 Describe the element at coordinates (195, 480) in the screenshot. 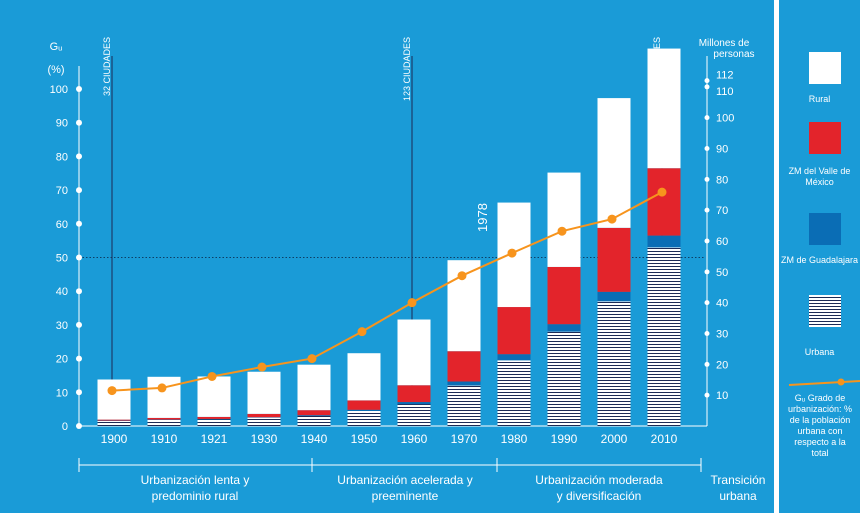

I see `period-label-line1: Urbanización lenta y` at that location.